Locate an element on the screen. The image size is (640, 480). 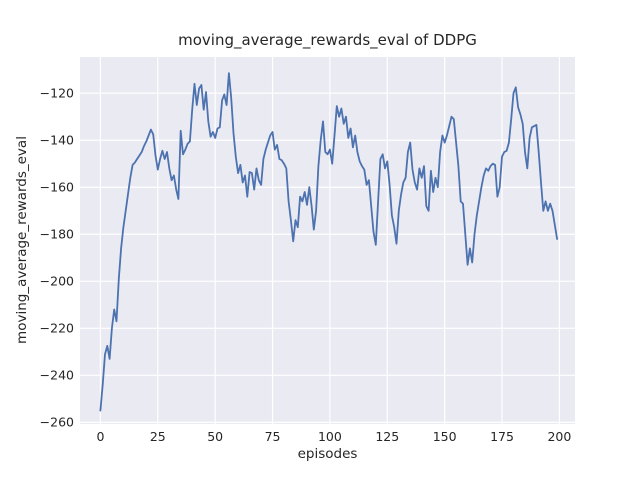
x-tick-label: 100 is located at coordinates (329, 436).